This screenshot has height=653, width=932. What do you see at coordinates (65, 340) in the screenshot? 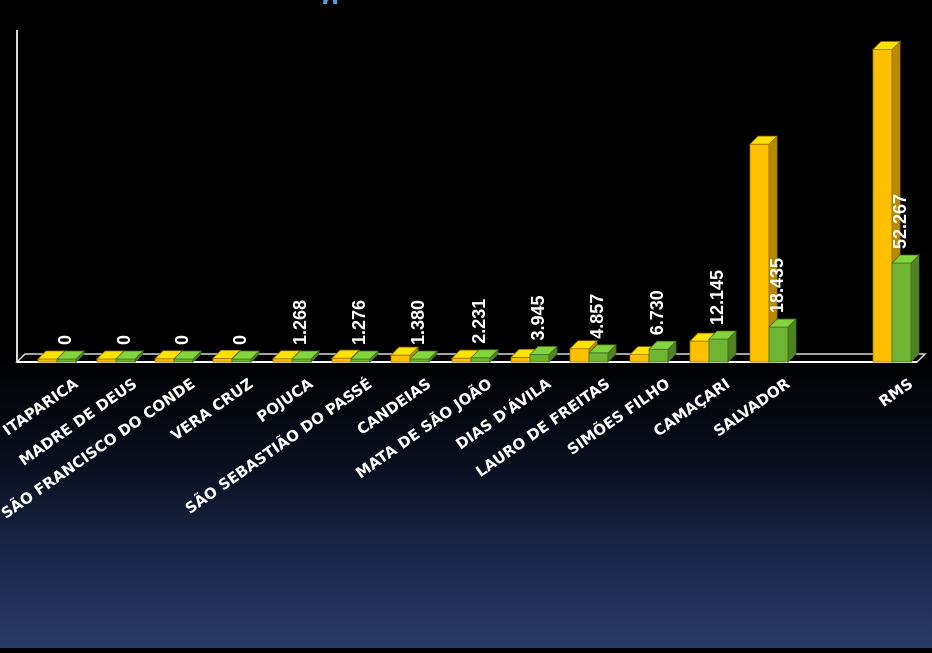
I see `data-label-0: 0` at bounding box center [65, 340].